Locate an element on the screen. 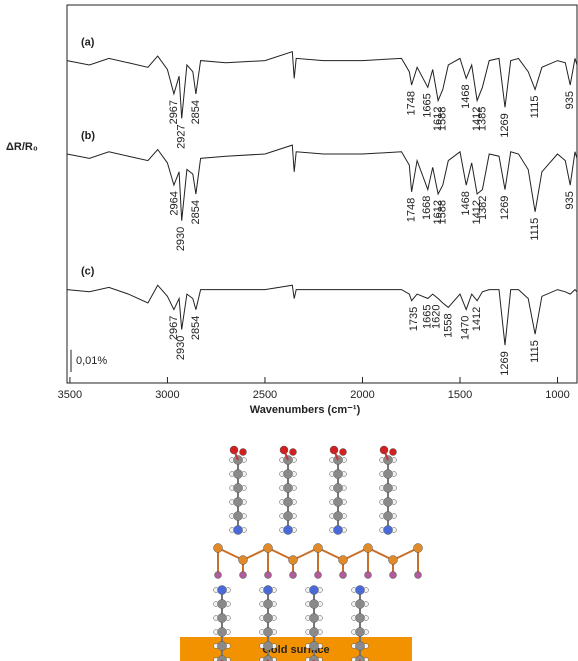  peak-label: 1385 is located at coordinates (482, 119).